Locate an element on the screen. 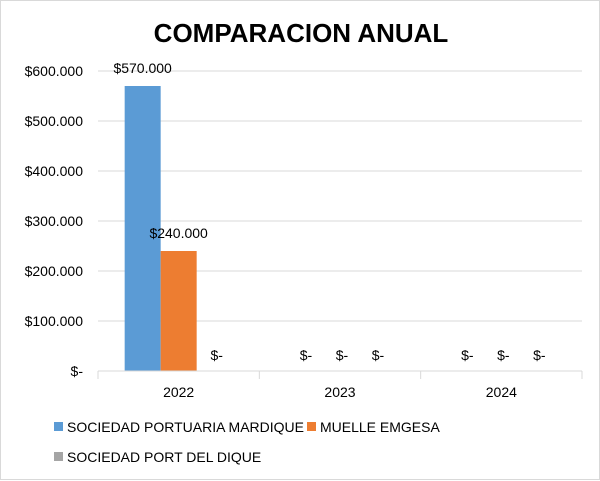 This screenshot has height=481, width=600. y-tick-label: $400.000 is located at coordinates (54, 171).